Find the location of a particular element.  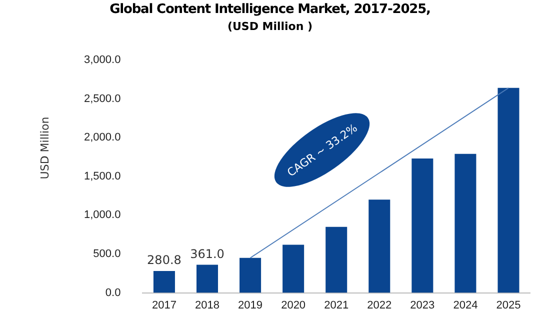

y-tick-label: 2,000.0 is located at coordinates (102, 138).